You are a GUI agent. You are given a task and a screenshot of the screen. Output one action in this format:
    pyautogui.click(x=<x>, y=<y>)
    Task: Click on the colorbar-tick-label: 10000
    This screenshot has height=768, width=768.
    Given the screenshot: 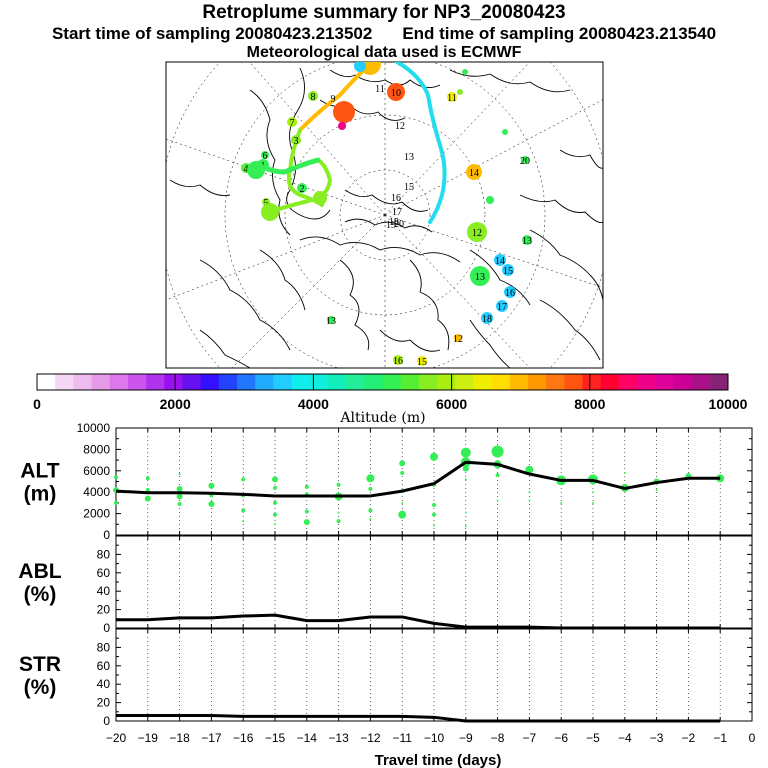 What is the action you would take?
    pyautogui.click(x=728, y=404)
    